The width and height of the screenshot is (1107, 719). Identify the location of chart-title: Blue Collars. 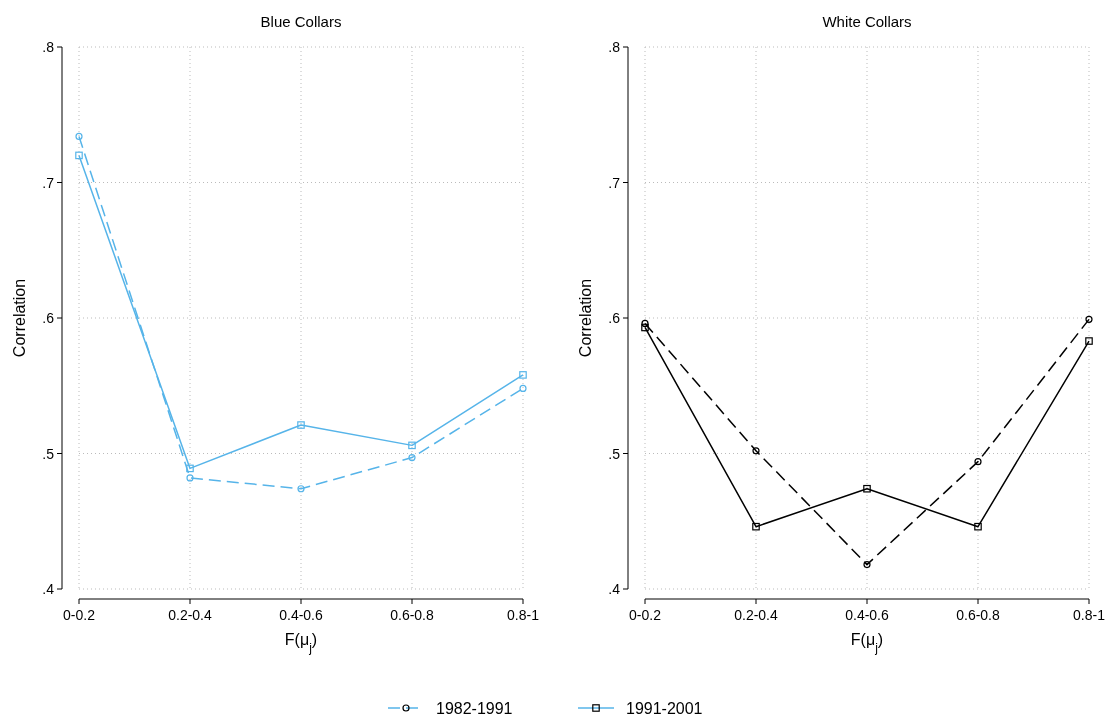
(301, 21).